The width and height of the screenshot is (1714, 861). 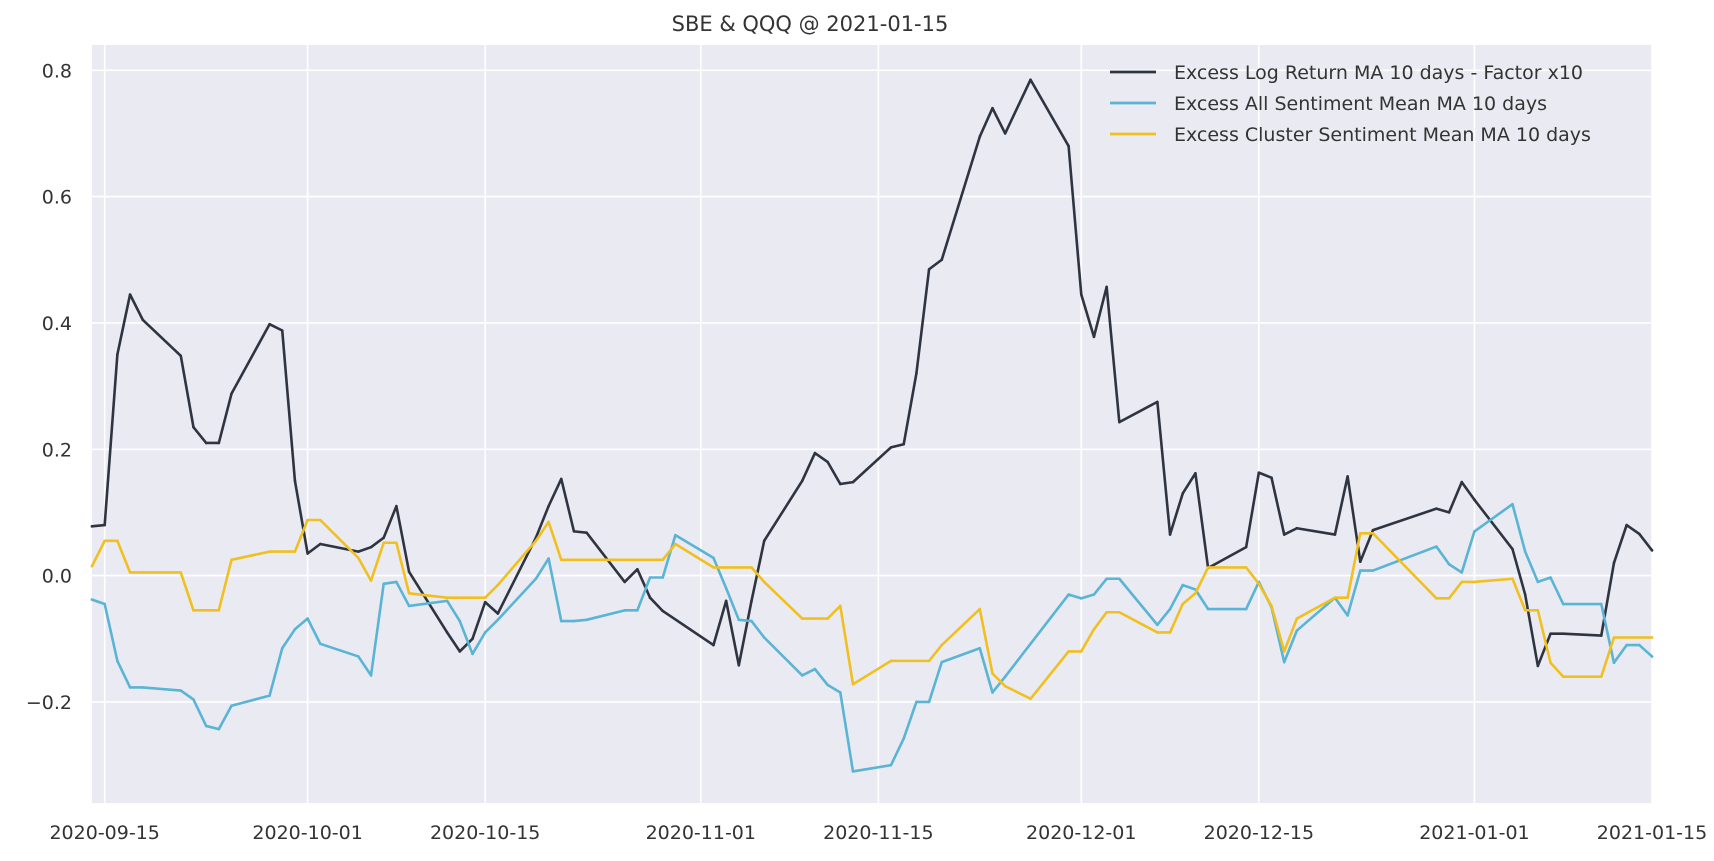 What do you see at coordinates (57, 450) in the screenshot?
I see `y-tick-label: 0.2` at bounding box center [57, 450].